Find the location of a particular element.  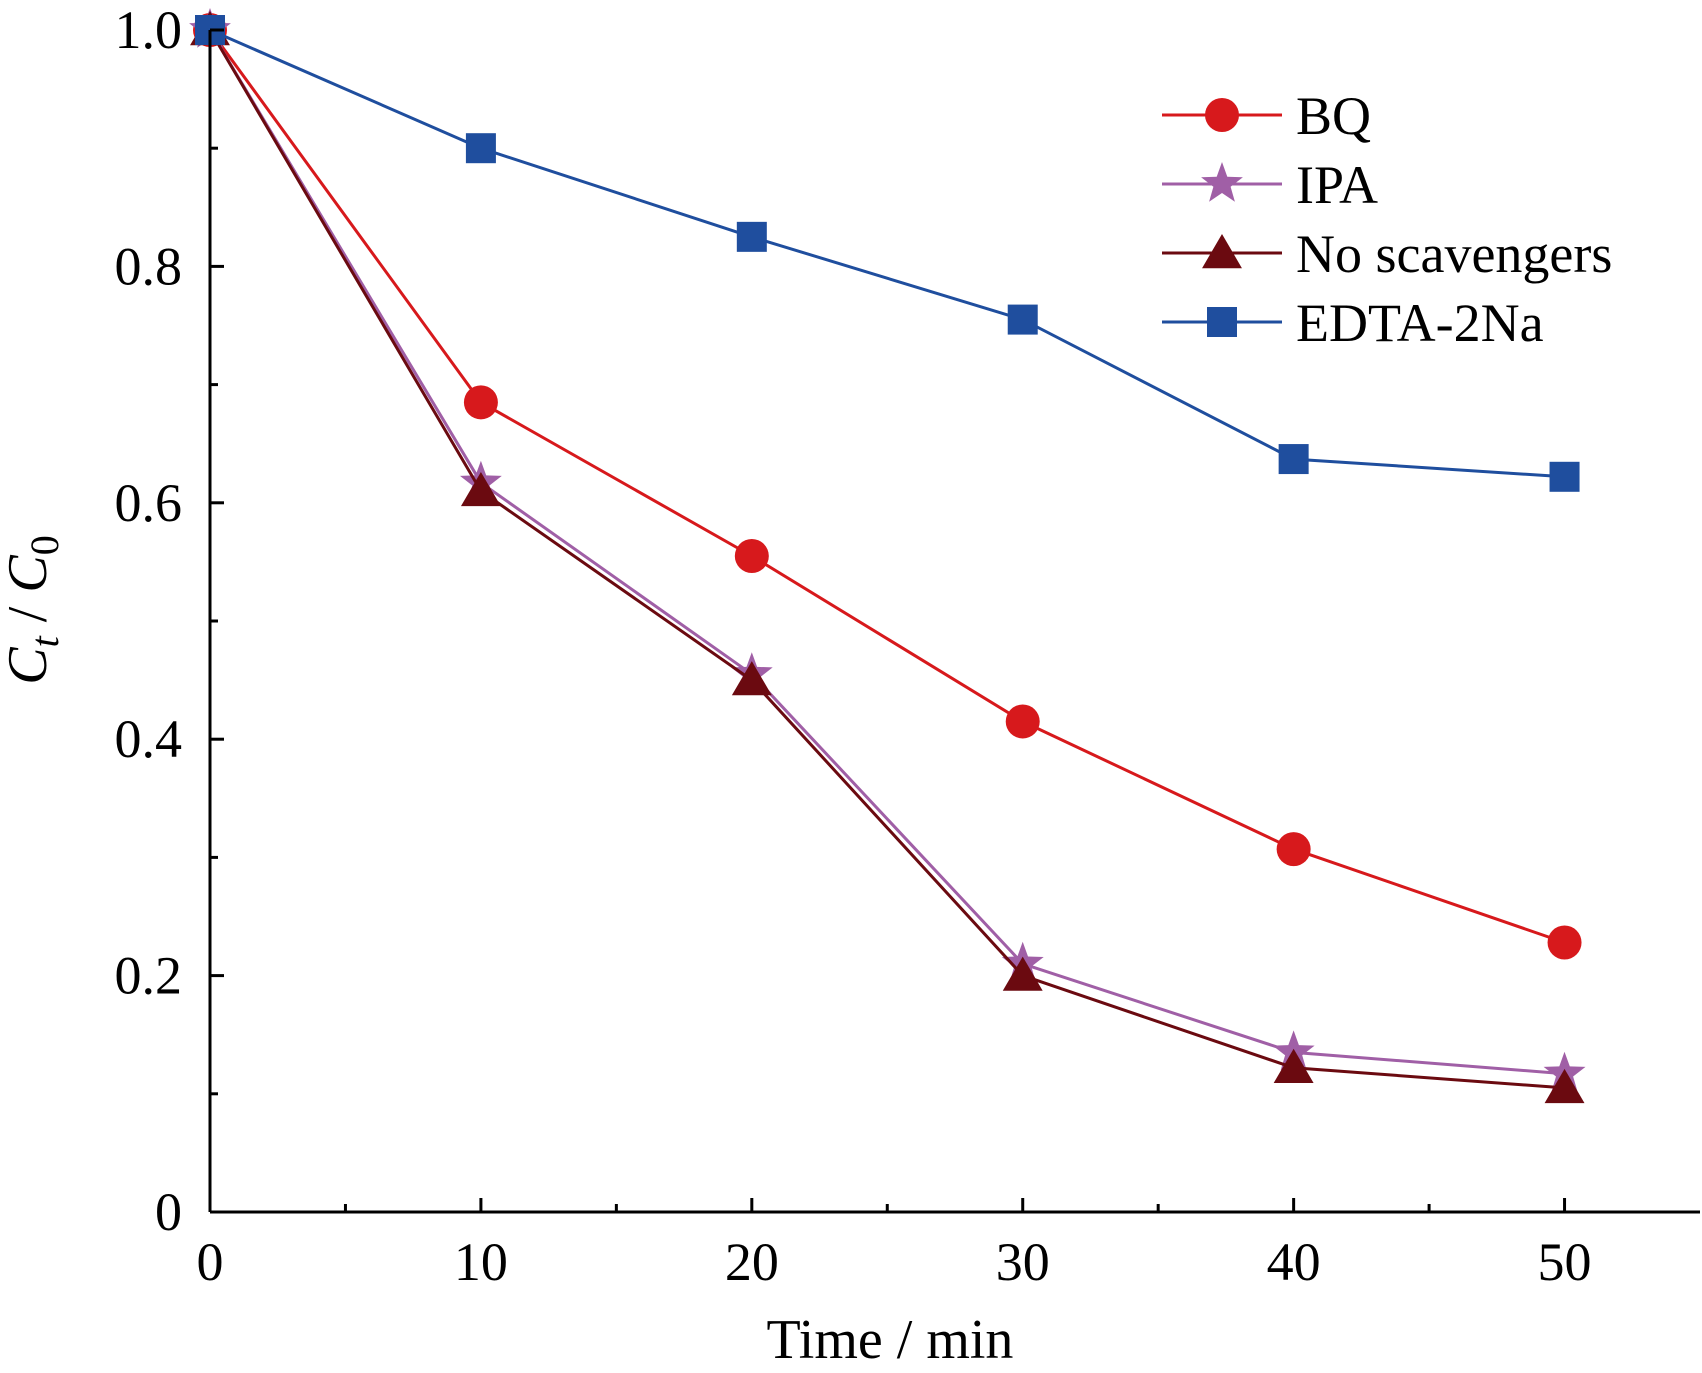

legend-marker-edta-2na is located at coordinates (1222, 322).